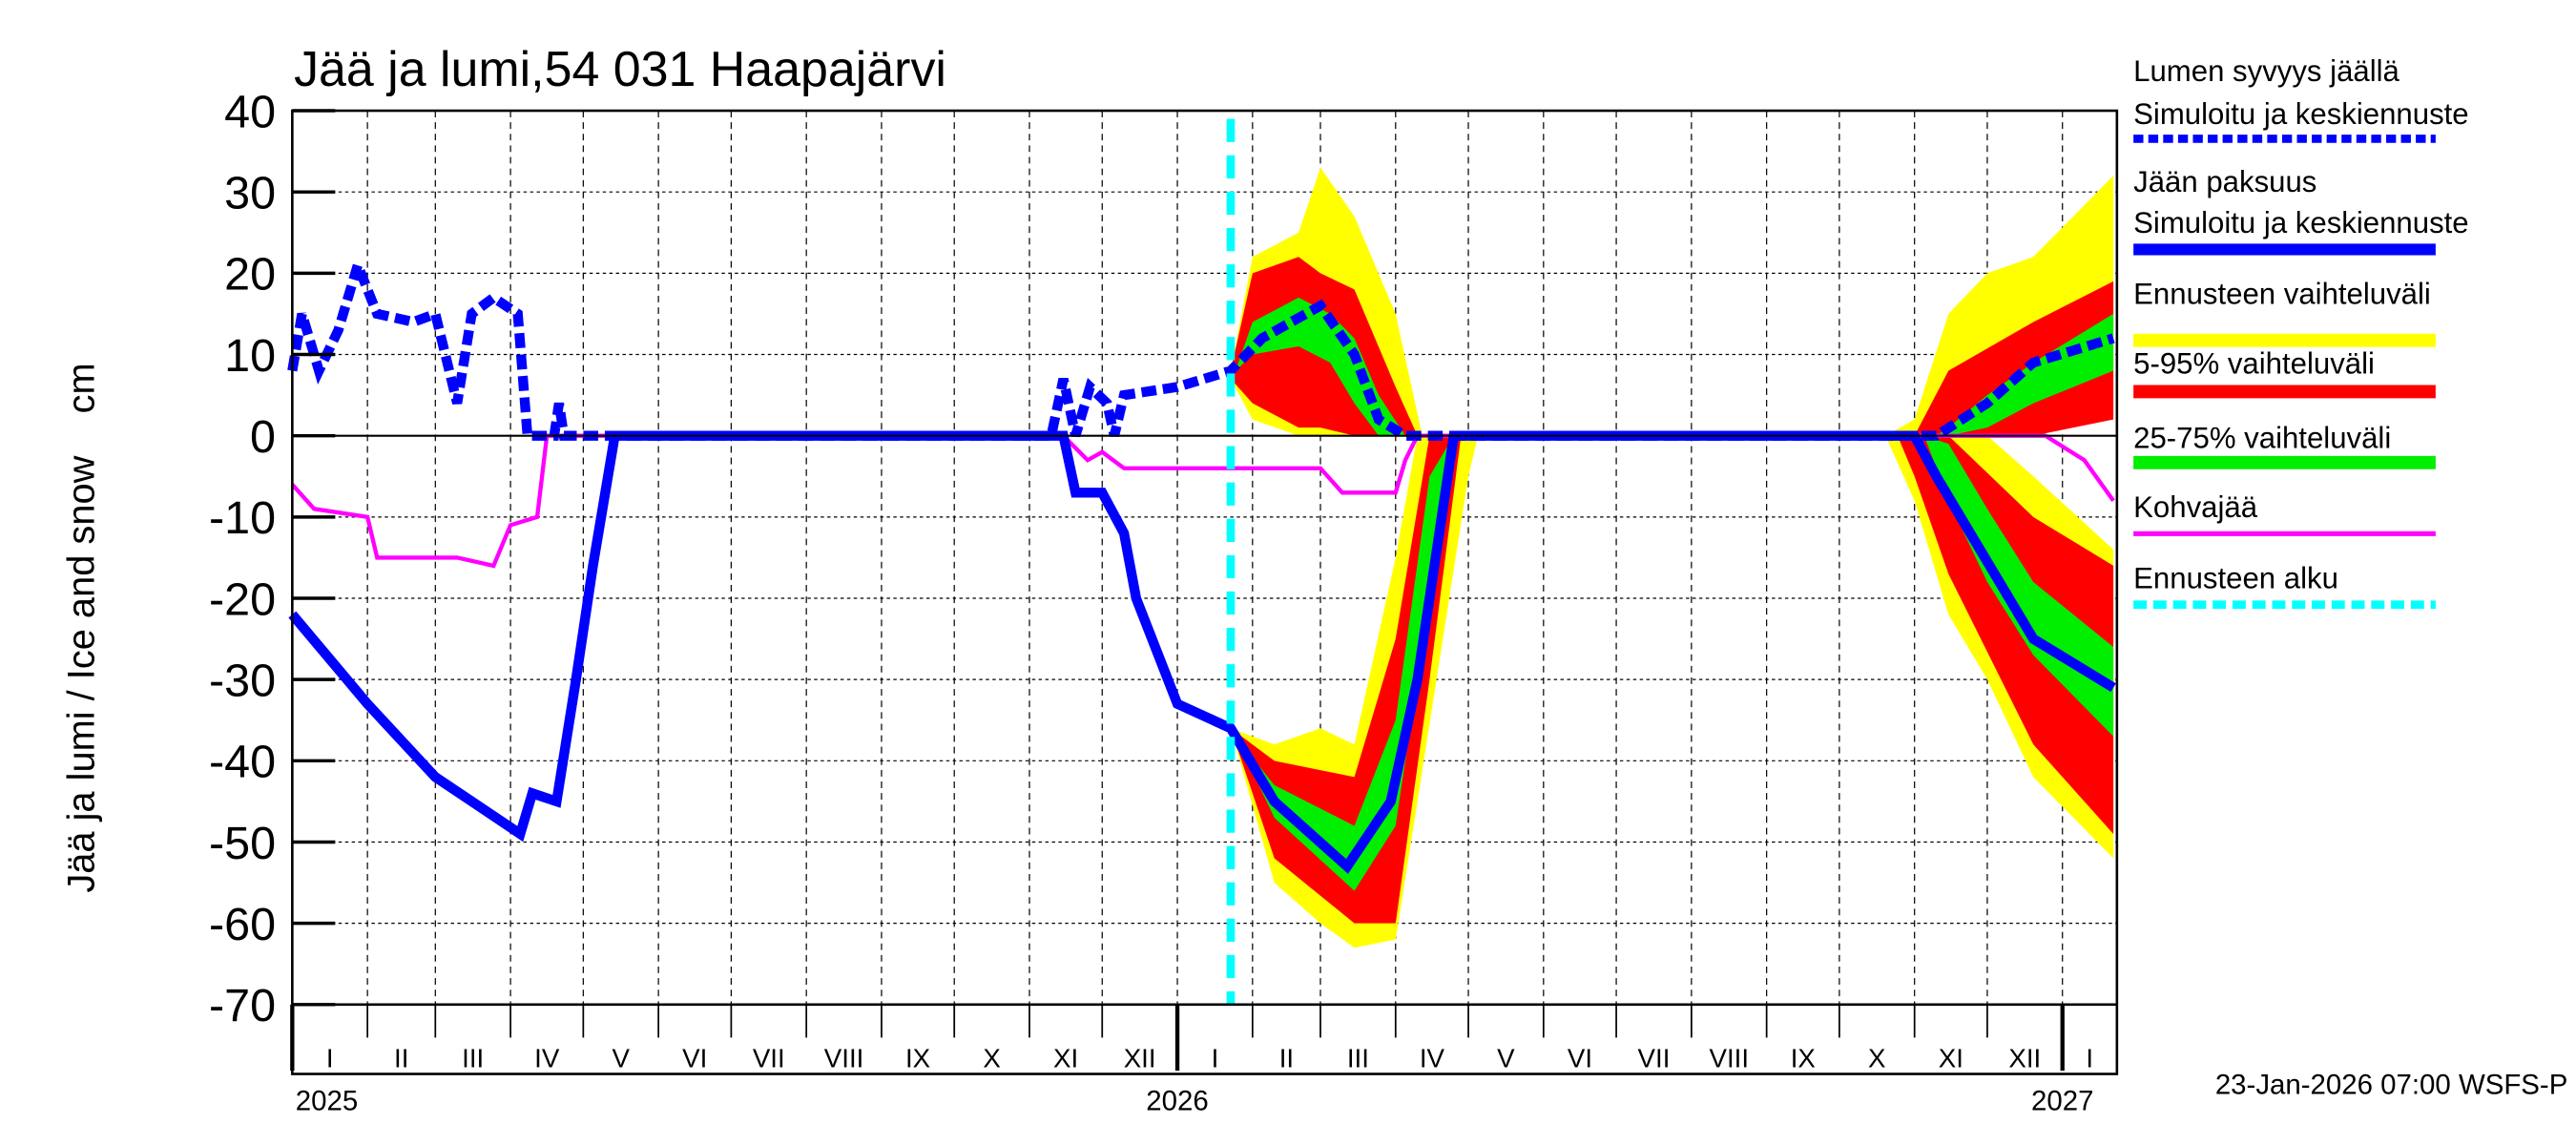  What do you see at coordinates (2224, 181) in the screenshot?
I see `legend-label: Jään paksuus` at bounding box center [2224, 181].